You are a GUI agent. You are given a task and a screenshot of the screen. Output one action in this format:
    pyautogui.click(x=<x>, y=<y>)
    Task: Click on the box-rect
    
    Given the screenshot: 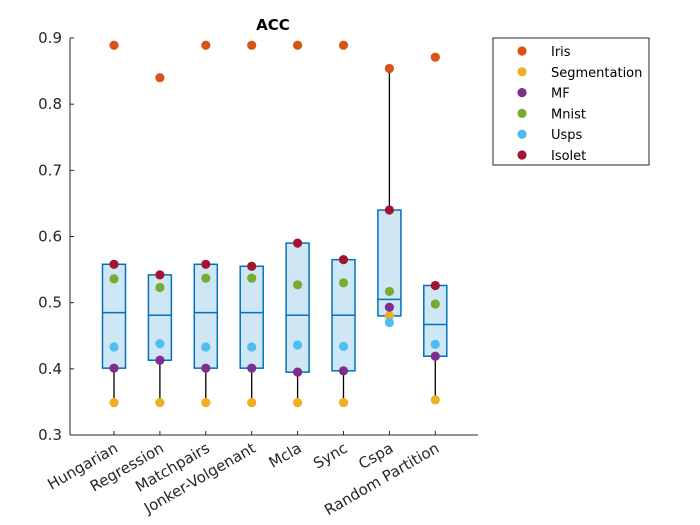 What is the action you would take?
    pyautogui.click(x=297, y=307)
    